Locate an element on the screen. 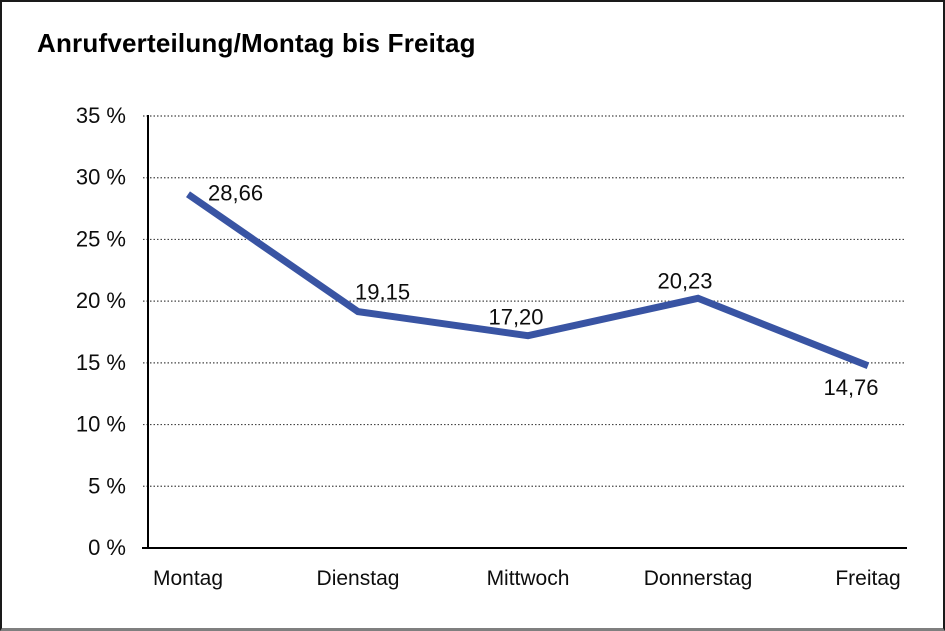  x-category-label: Donnerstag is located at coordinates (698, 578).